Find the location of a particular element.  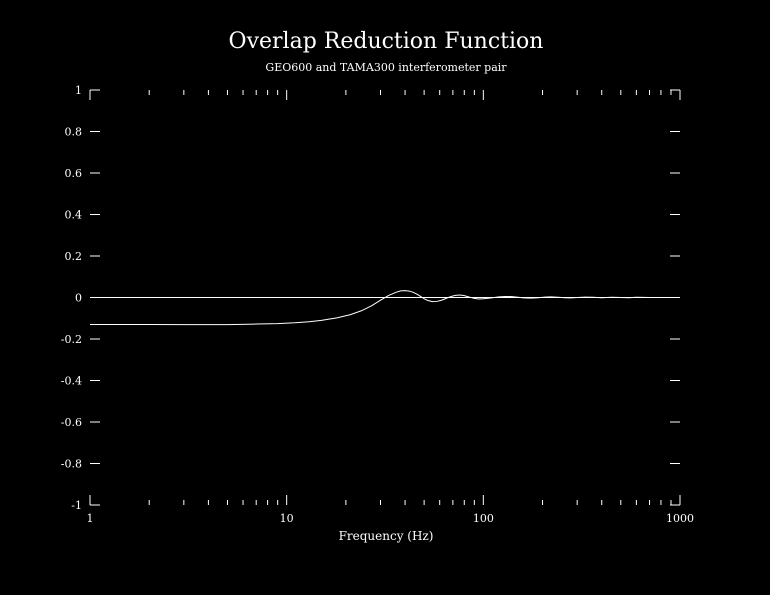

y-tick-label: 0.4 is located at coordinates (74, 215).